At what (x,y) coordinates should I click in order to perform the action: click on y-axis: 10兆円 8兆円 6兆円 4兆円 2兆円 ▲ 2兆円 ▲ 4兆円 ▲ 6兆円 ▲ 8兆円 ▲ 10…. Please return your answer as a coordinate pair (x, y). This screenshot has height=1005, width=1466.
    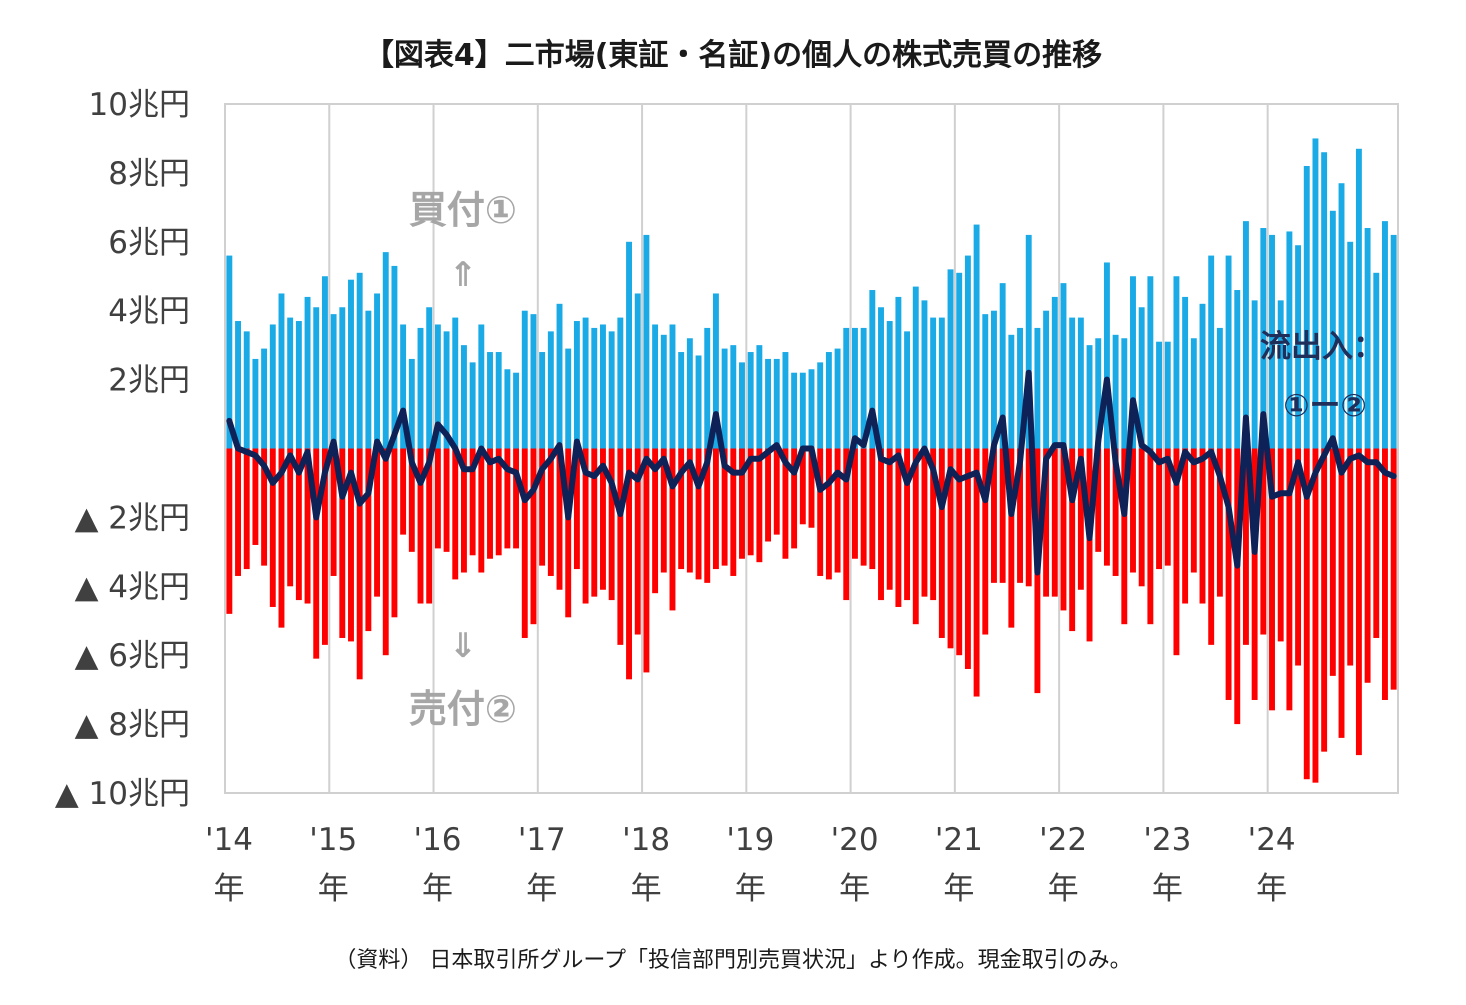
    Looking at the image, I should click on (122, 449).